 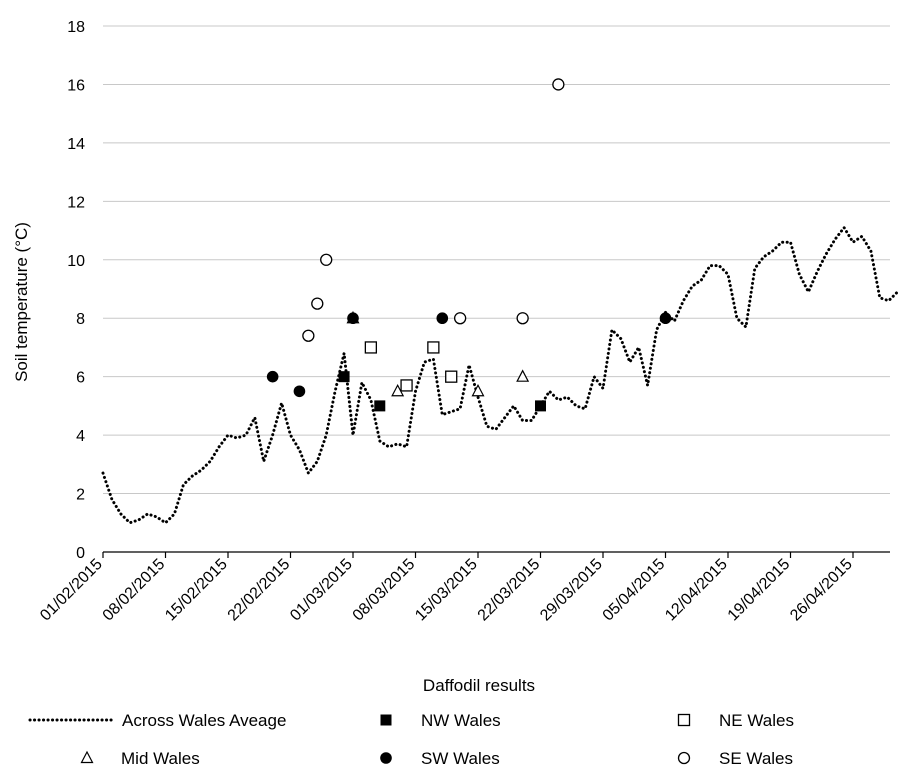 I want to click on x-tick-label: 22/03/2015, so click(x=509, y=590).